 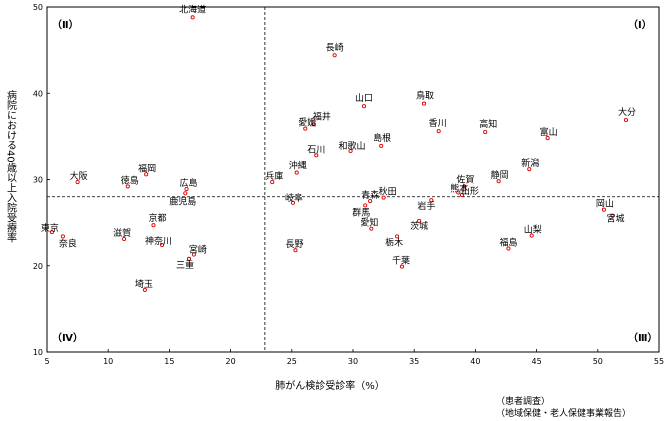 I want to click on point-label: 山形, so click(x=470, y=191).